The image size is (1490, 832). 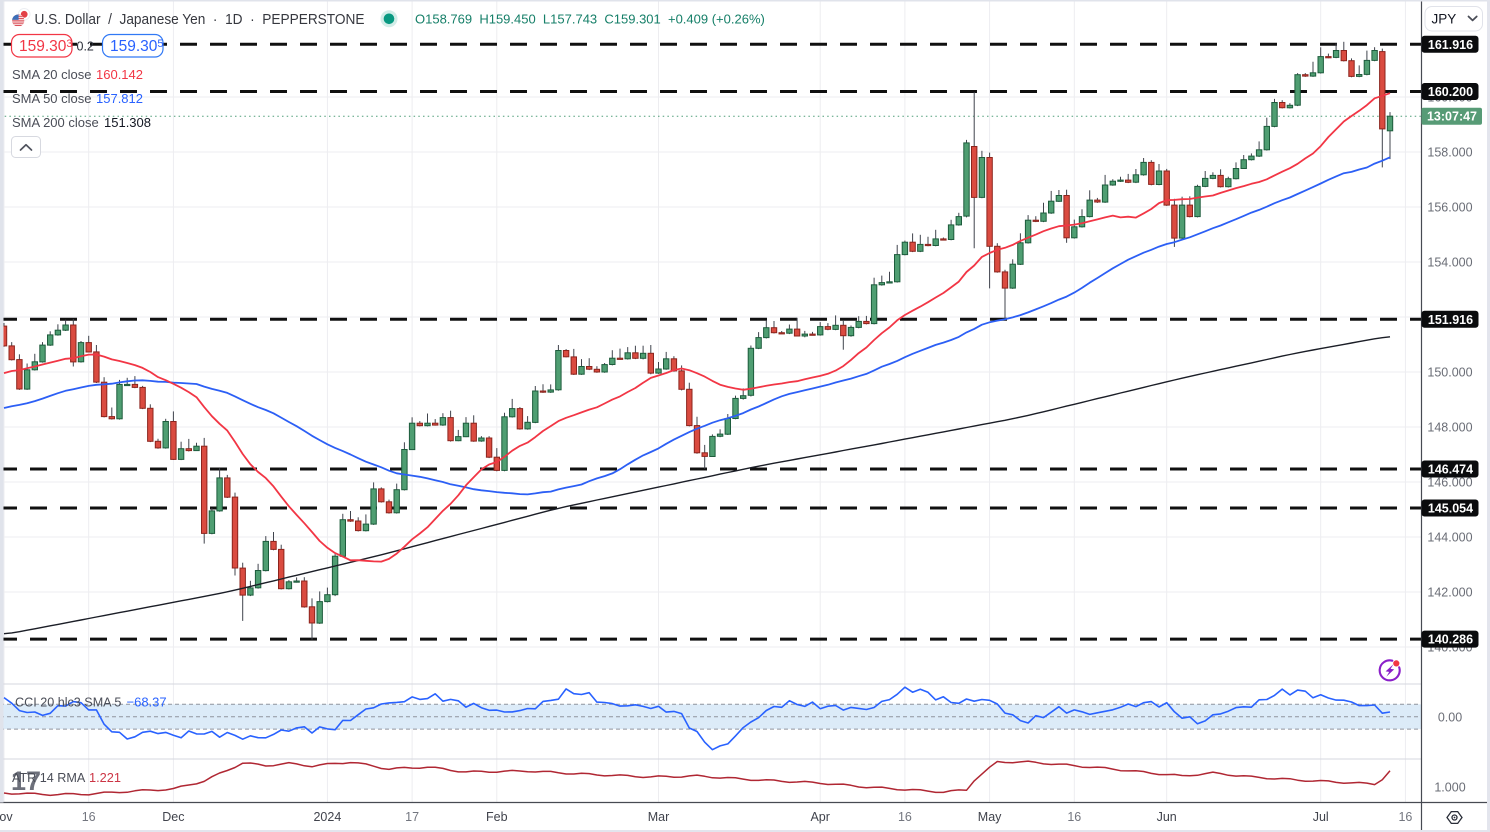 What do you see at coordinates (137, 46) in the screenshot?
I see `svg-text: 159.305` at bounding box center [137, 46].